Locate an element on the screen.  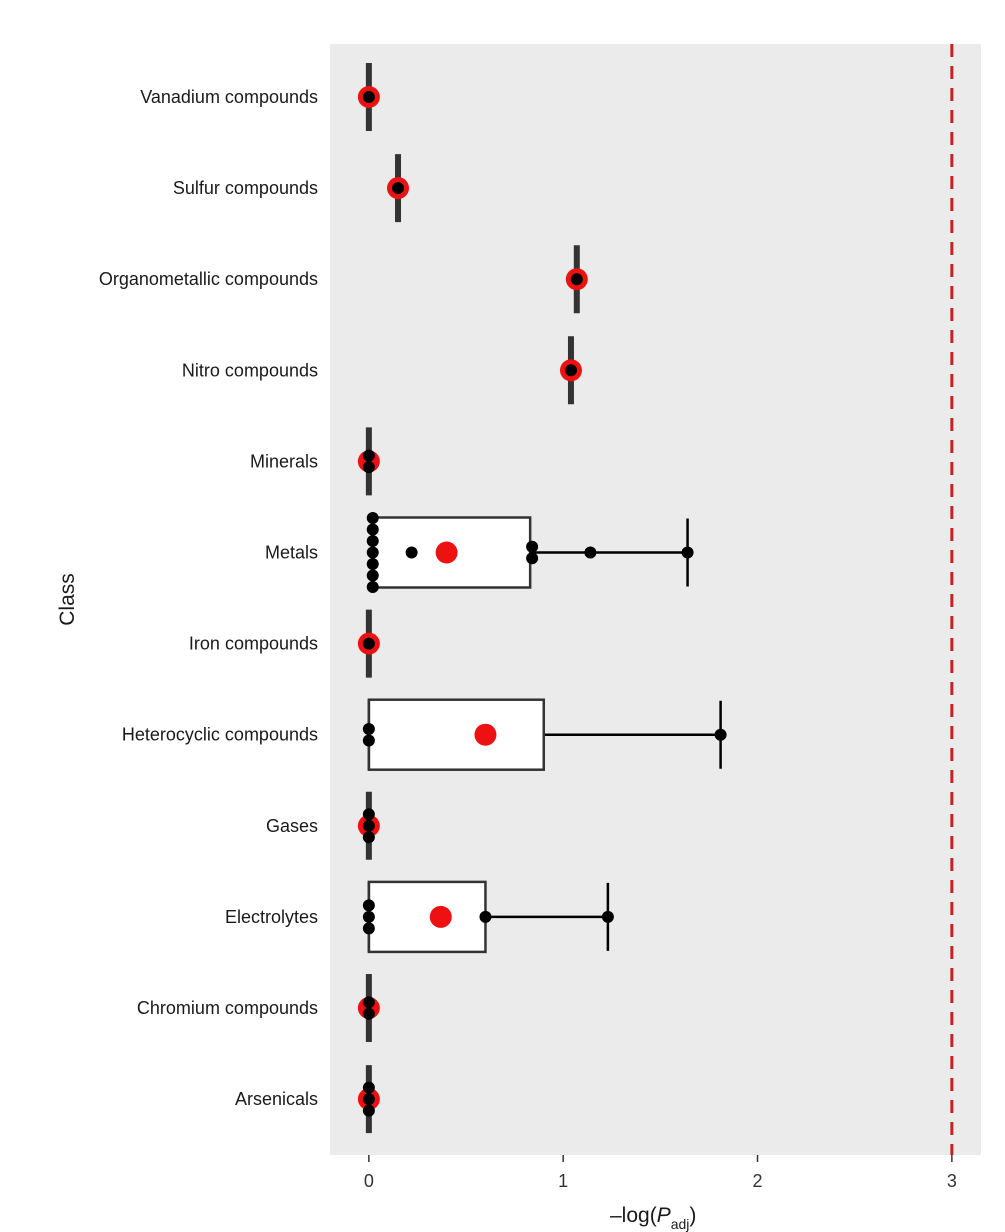
category-label: Arsenicals is located at coordinates (276, 1099).